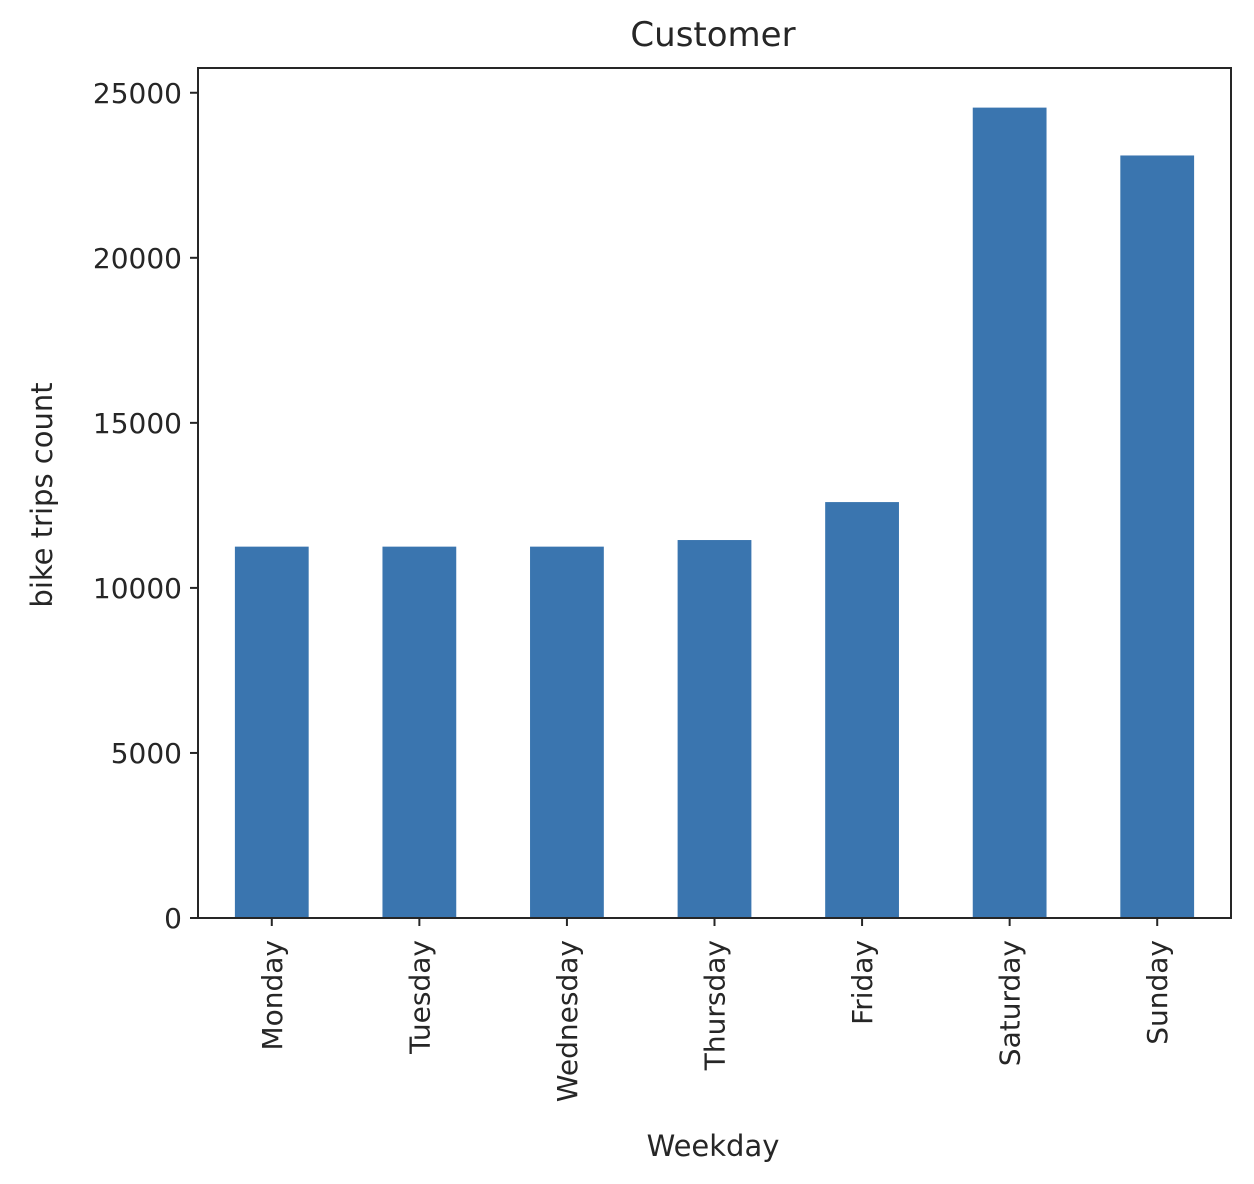 The width and height of the screenshot is (1254, 1184). What do you see at coordinates (145, 506) in the screenshot?
I see `y-axis-ticks: 0 5000 10000 15000 20000 25000` at bounding box center [145, 506].